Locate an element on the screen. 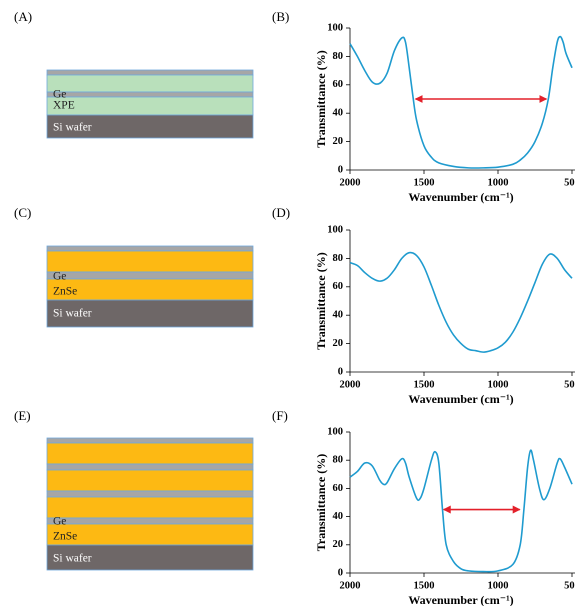  panel-label: (C) is located at coordinates (22, 212).